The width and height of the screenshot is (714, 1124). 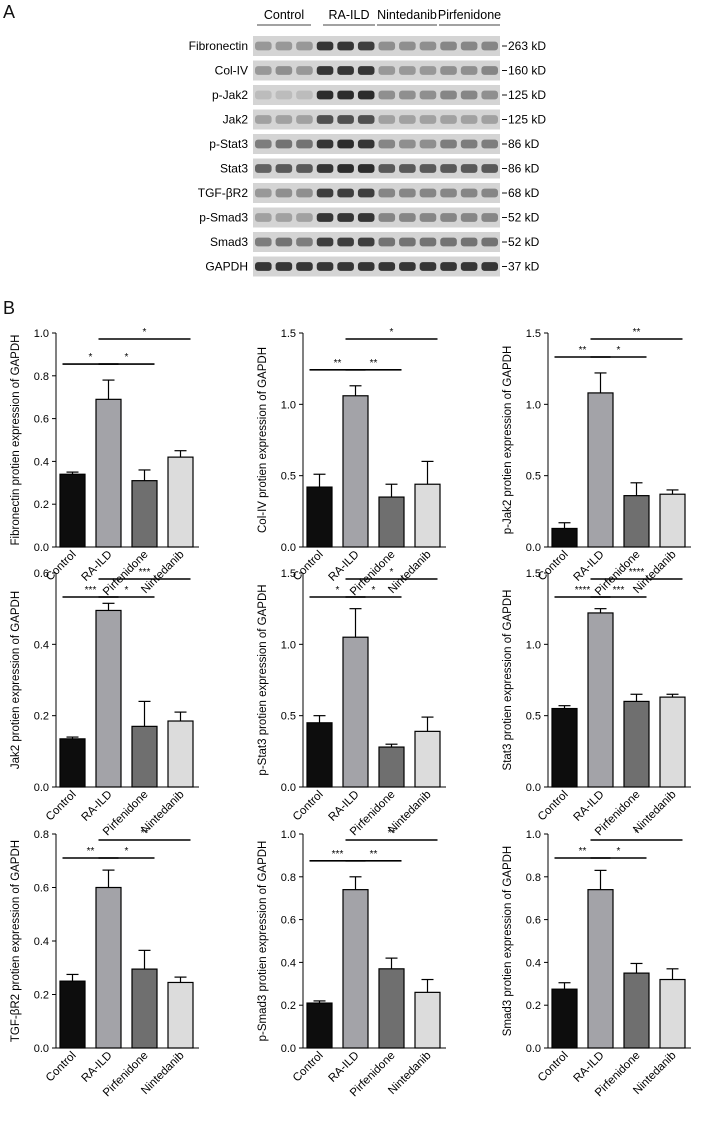 I want to click on blot-mw-label: 37 kD, so click(x=524, y=267).